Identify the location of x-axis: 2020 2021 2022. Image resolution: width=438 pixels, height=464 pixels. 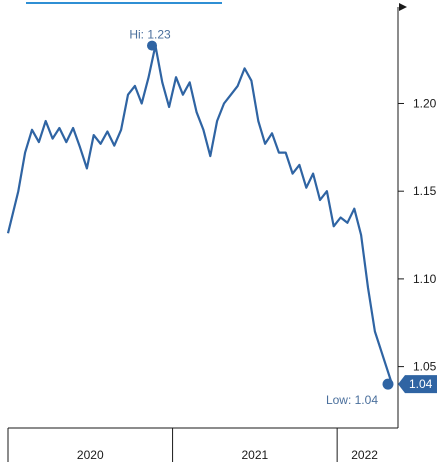
(202, 444).